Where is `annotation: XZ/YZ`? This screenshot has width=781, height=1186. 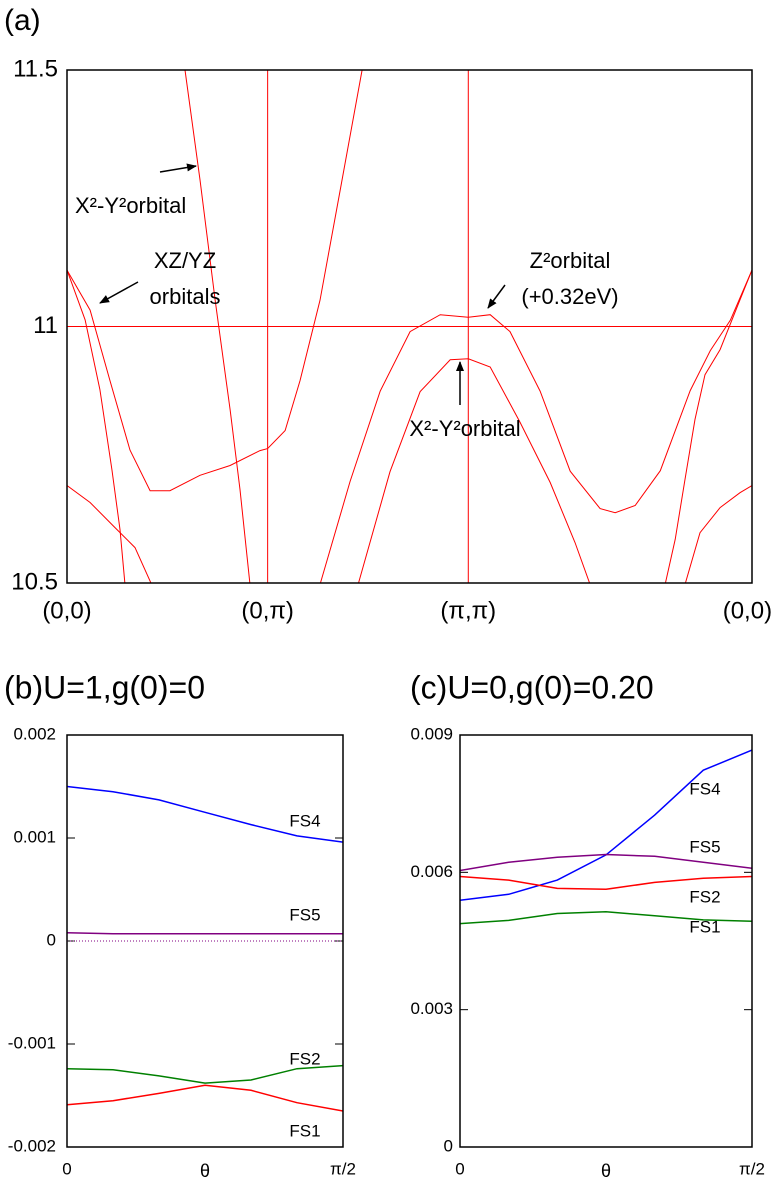 annotation: XZ/YZ is located at coordinates (185, 260).